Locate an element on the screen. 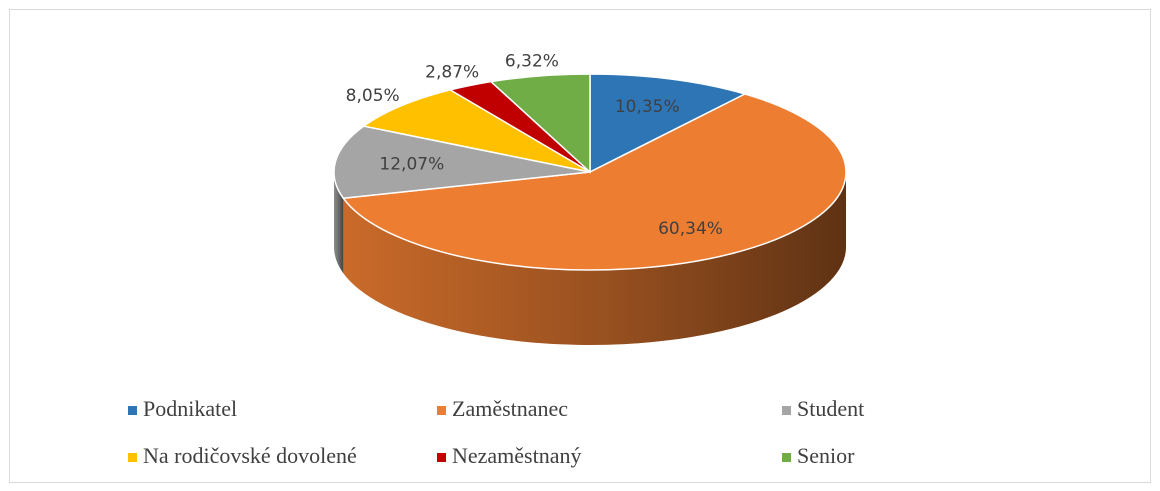  legend-label: Podnikatel is located at coordinates (190, 408).